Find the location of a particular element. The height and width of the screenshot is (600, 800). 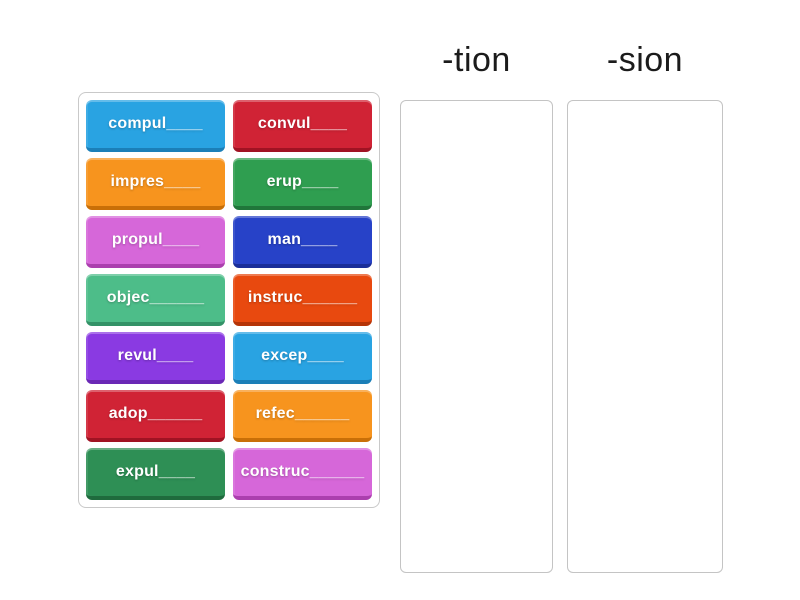

word-tile: propul____ is located at coordinates (155, 242).